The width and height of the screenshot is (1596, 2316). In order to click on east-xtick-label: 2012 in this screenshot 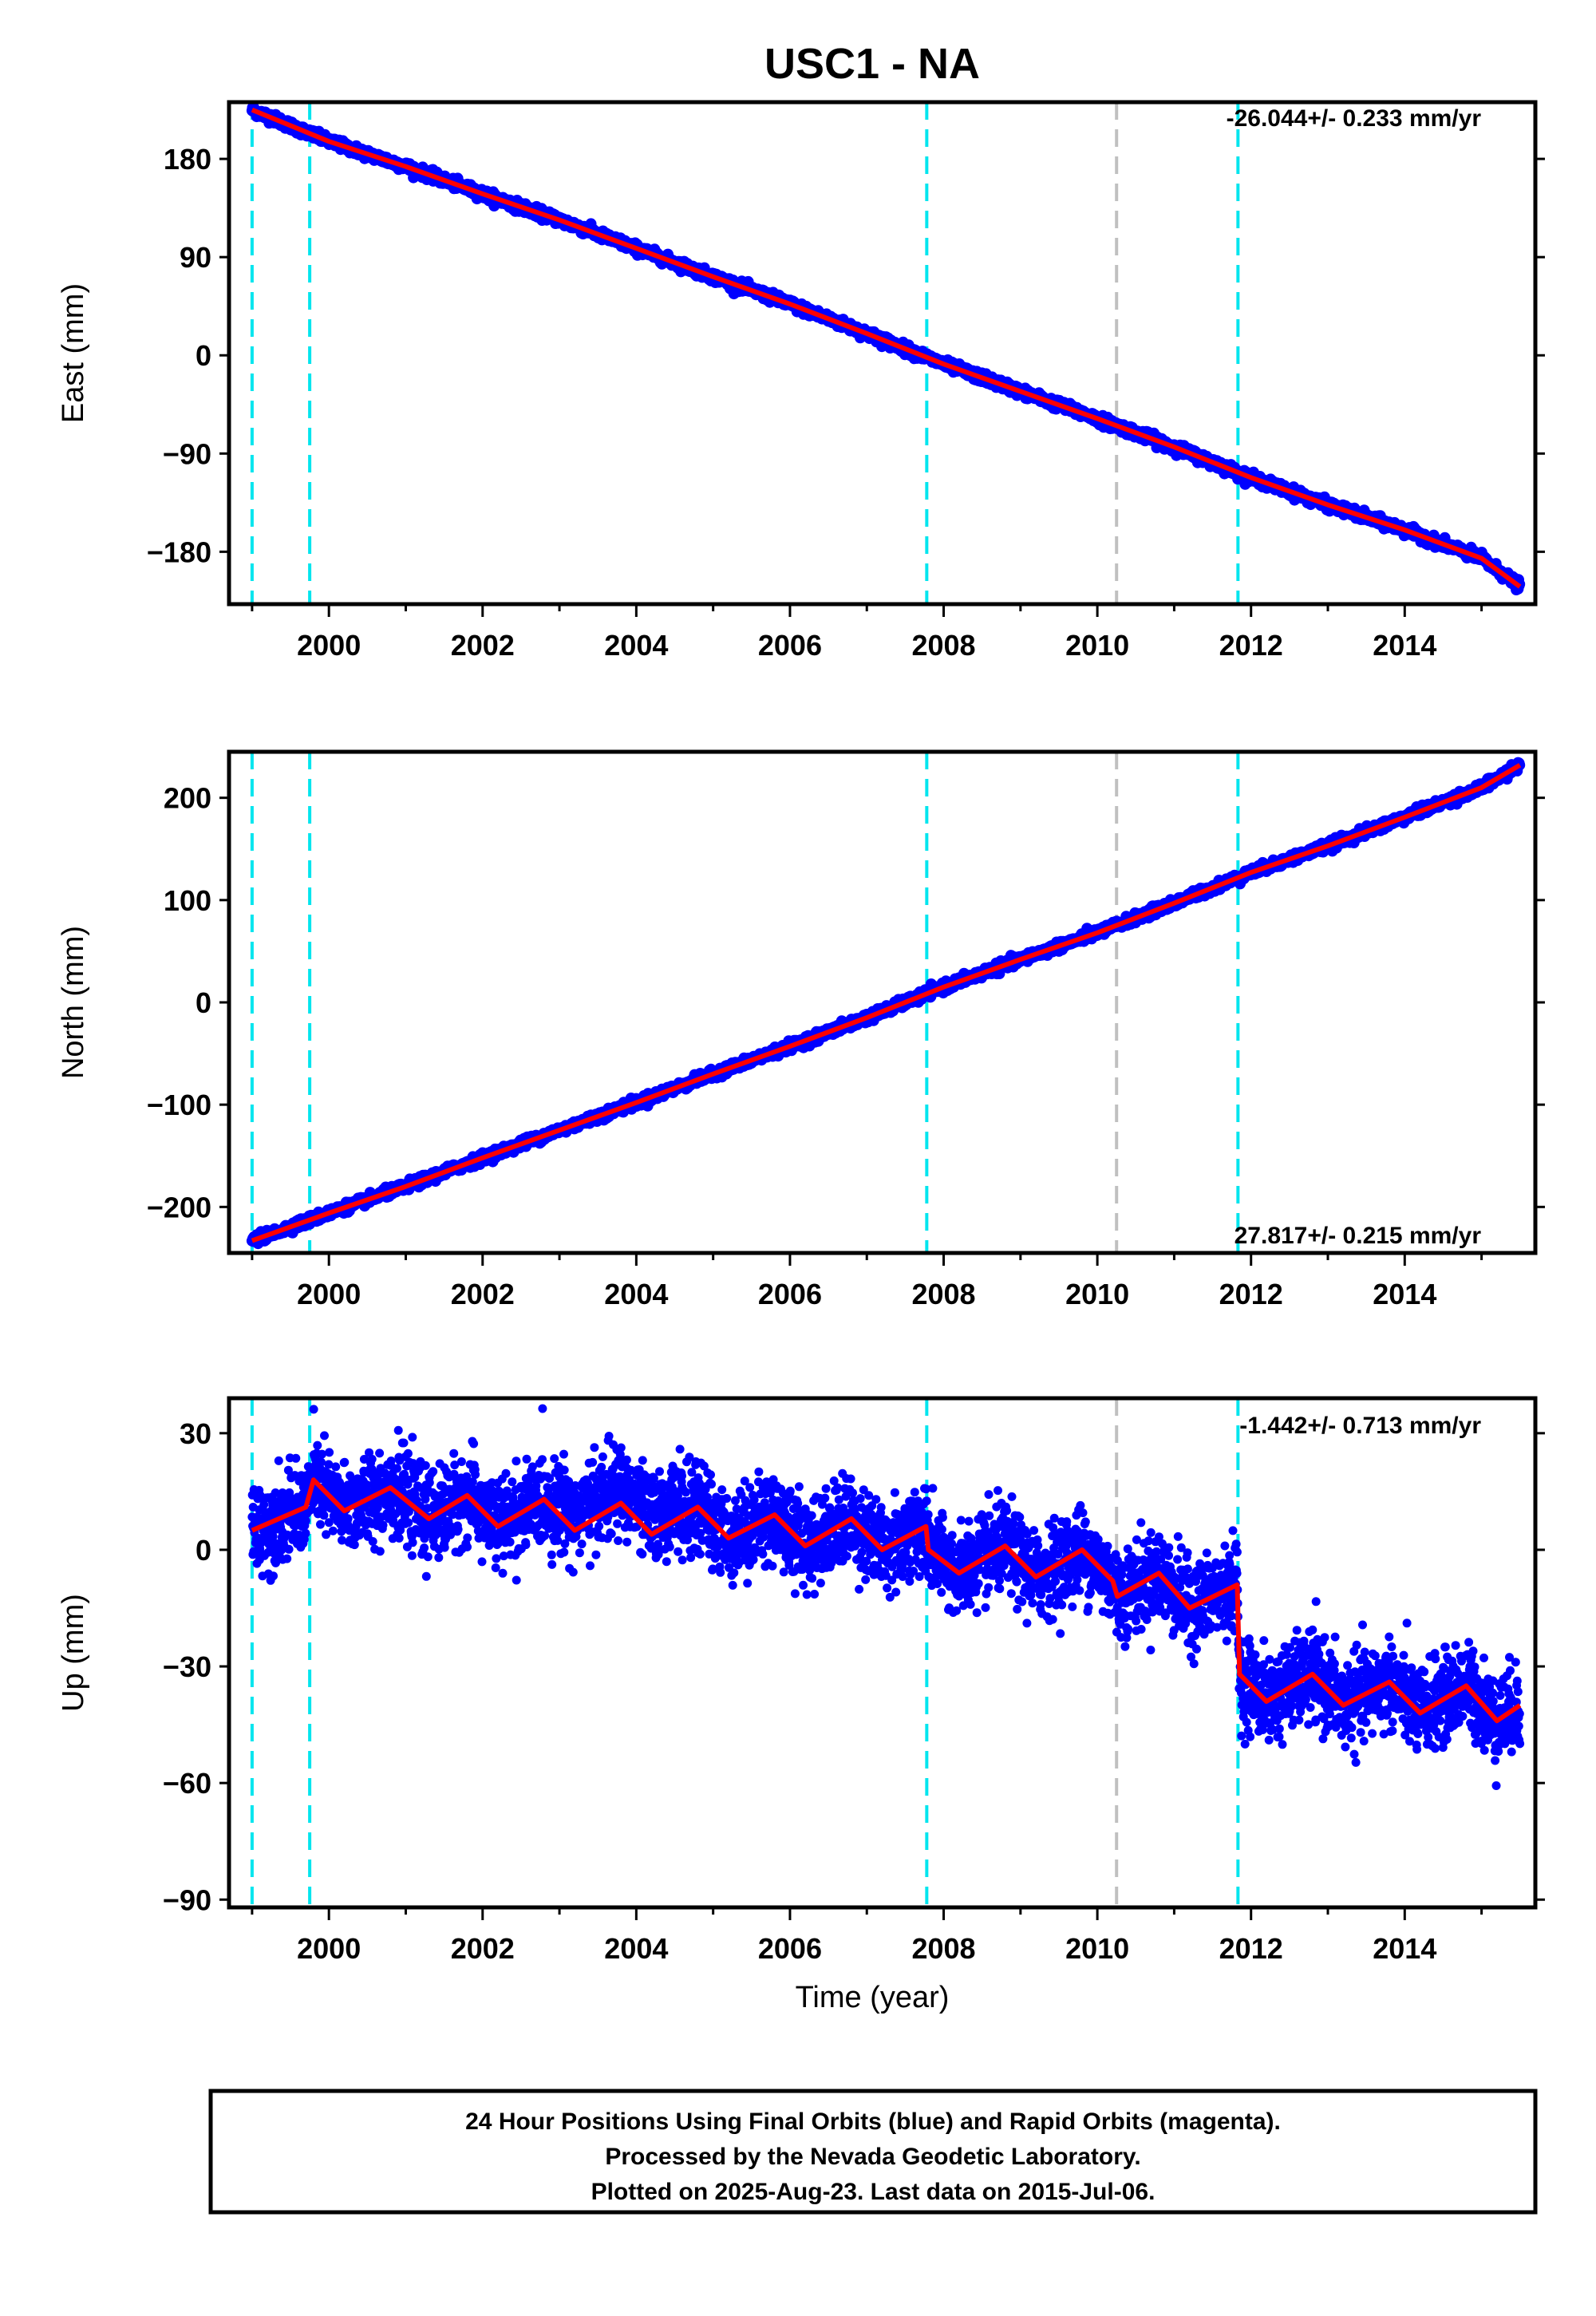, I will do `click(1251, 645)`.